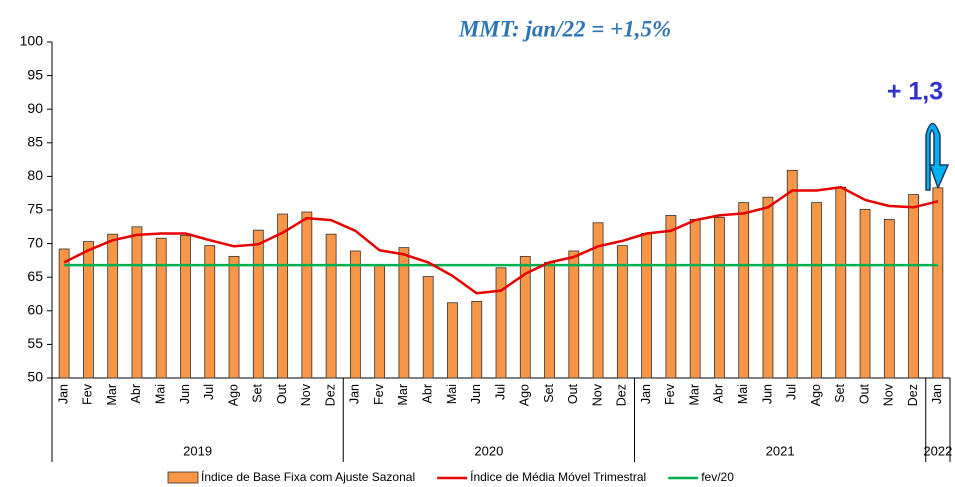 The height and width of the screenshot is (487, 955). What do you see at coordinates (35, 343) in the screenshot?
I see `y-tick-label: 55` at bounding box center [35, 343].